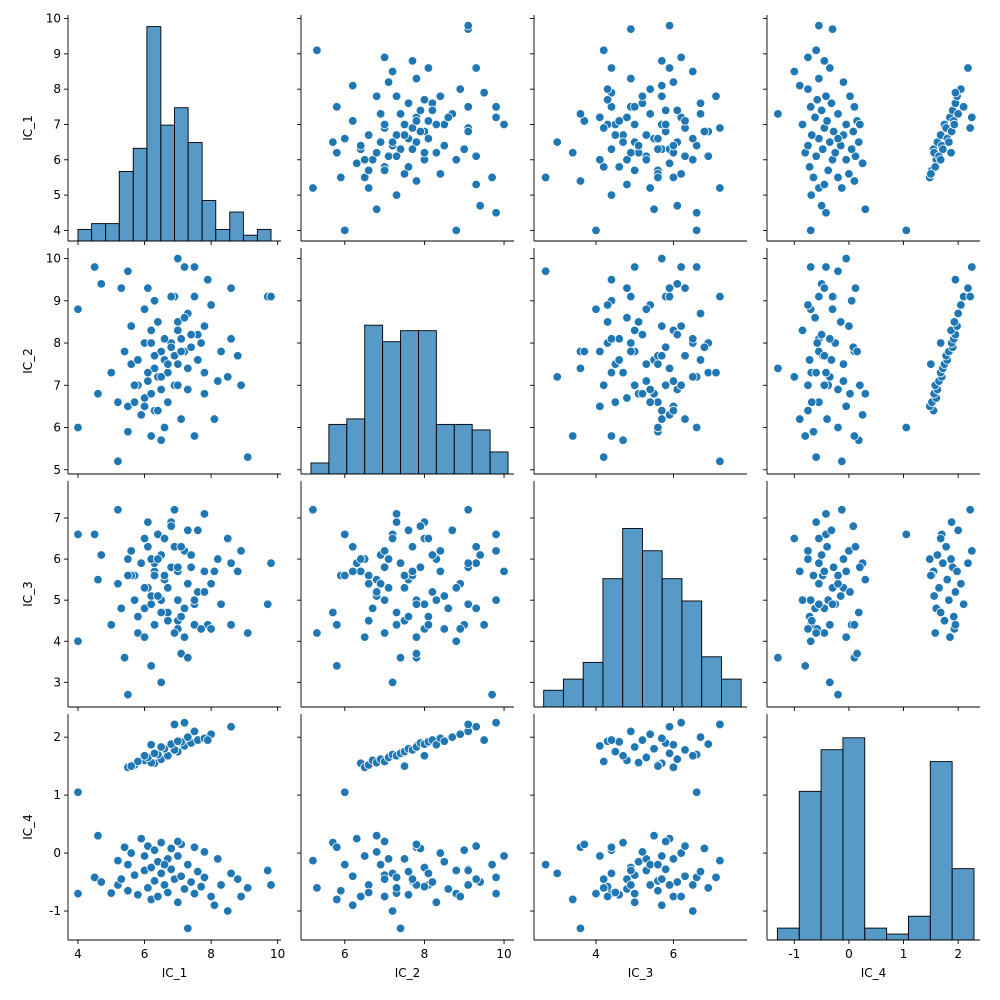 Image resolution: width=1000 pixels, height=1000 pixels. Describe the element at coordinates (596, 954) in the screenshot. I see `x-tick-label: 4` at that location.